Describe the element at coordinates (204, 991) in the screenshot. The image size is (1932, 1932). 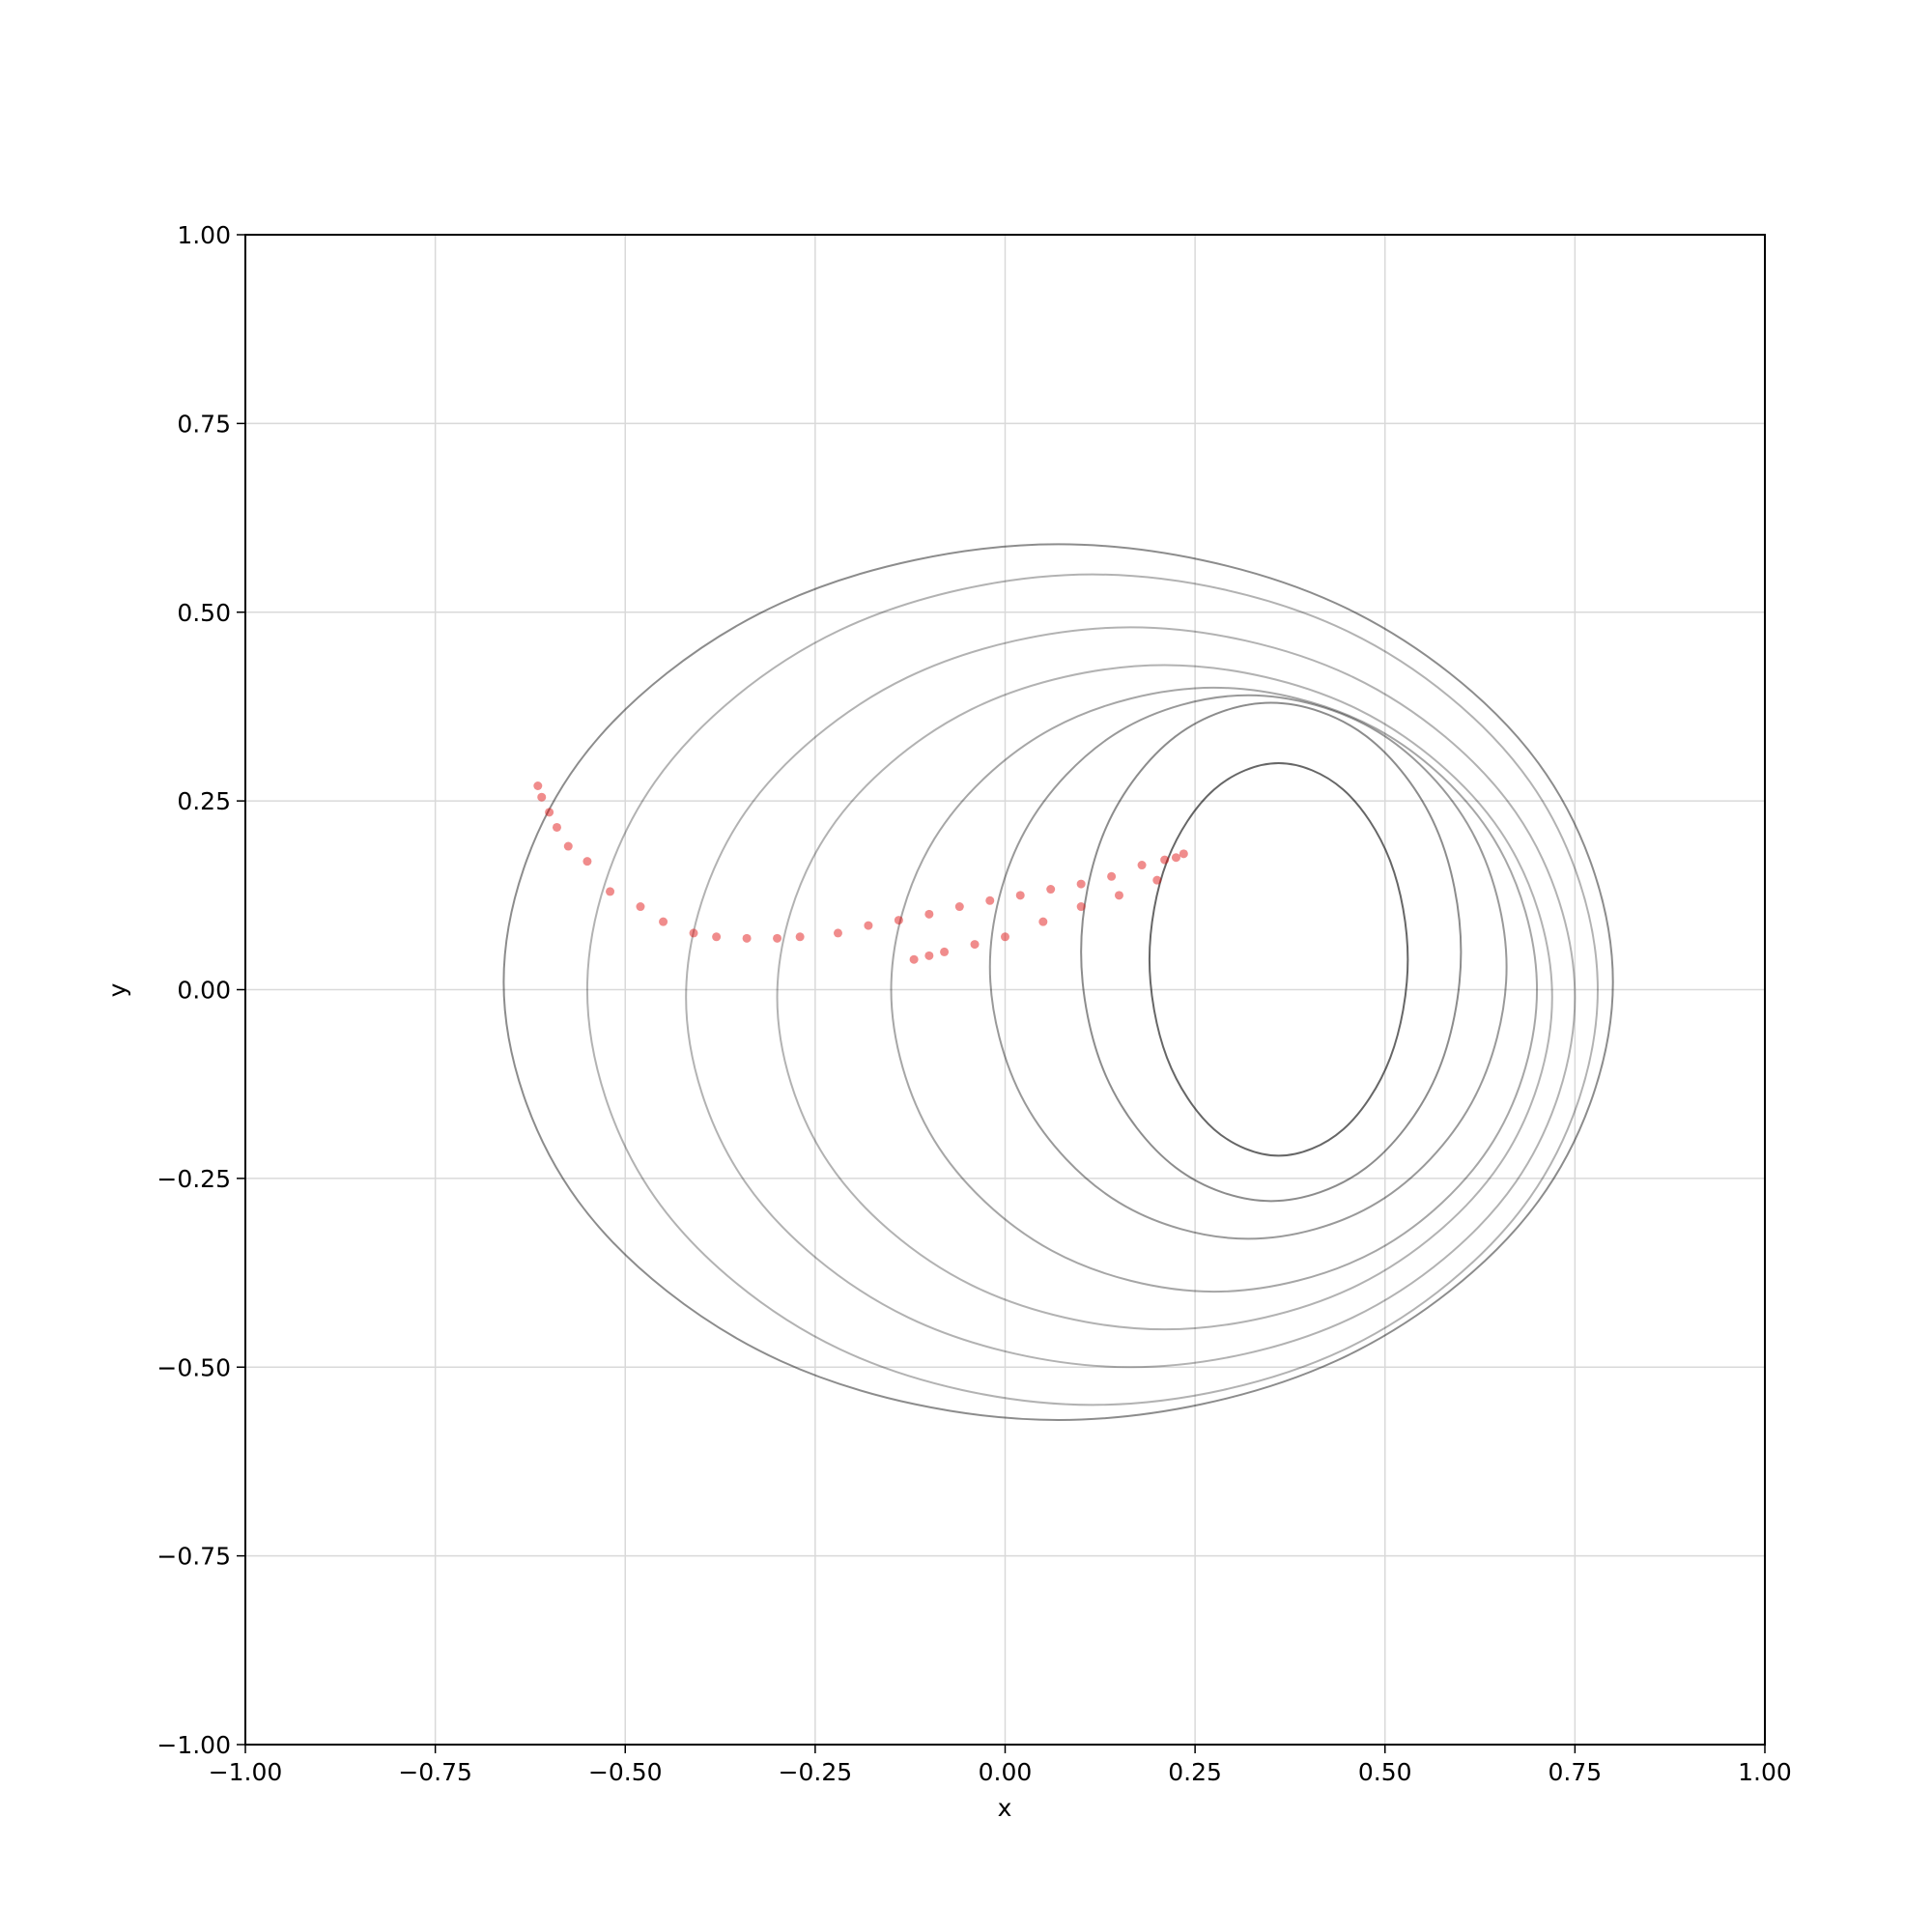
I see `y-tick-label: 0.00` at that location.